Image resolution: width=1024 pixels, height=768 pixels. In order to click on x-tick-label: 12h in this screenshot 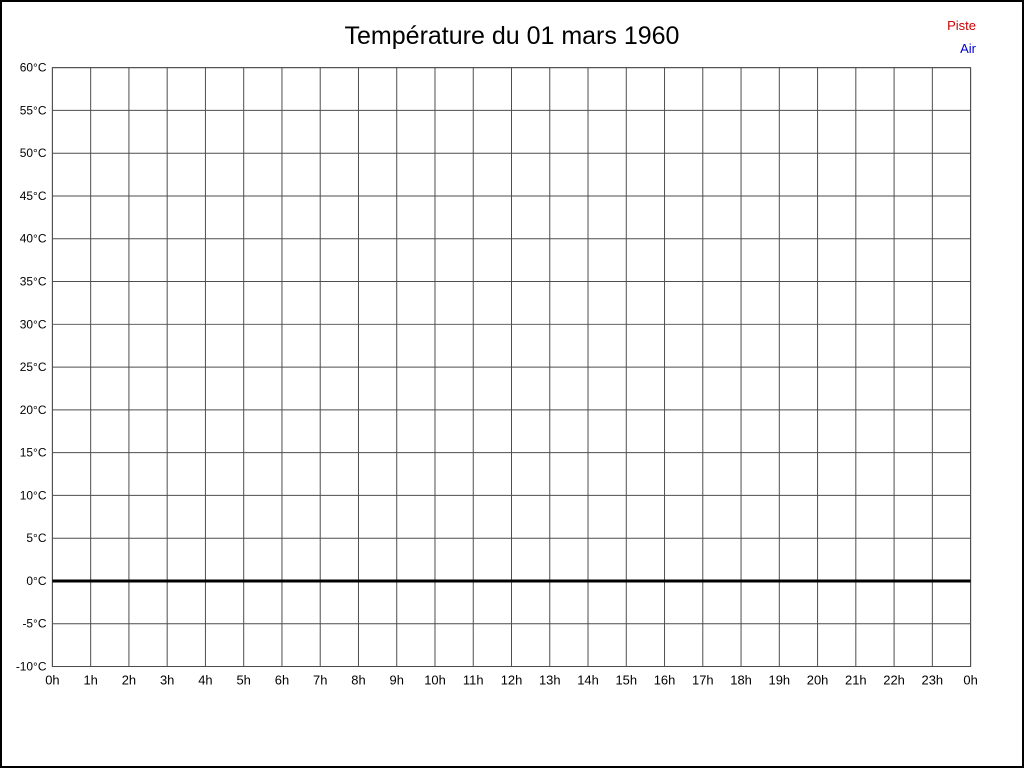, I will do `click(512, 679)`.